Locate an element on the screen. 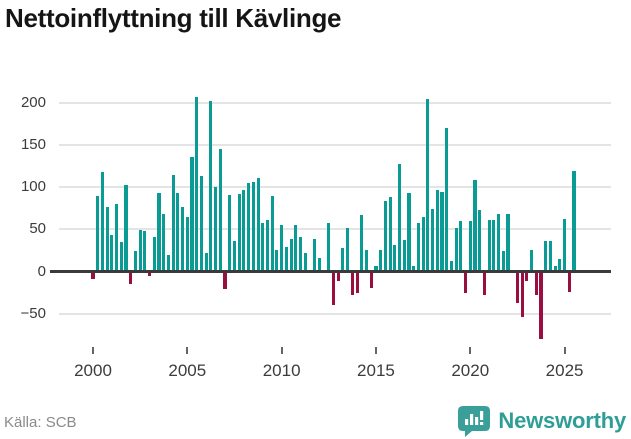 This screenshot has width=631, height=439. bar-2015-q4 is located at coordinates (390, 234).